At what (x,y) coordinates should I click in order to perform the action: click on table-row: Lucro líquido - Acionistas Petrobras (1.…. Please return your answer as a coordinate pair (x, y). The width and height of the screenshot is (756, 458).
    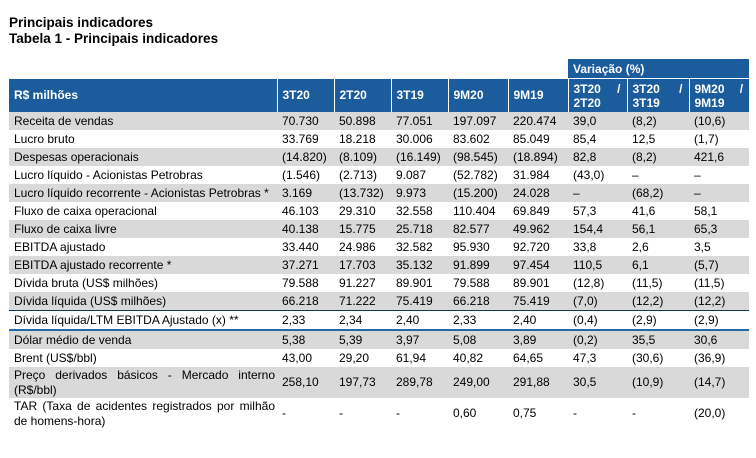
    Looking at the image, I should click on (379, 175).